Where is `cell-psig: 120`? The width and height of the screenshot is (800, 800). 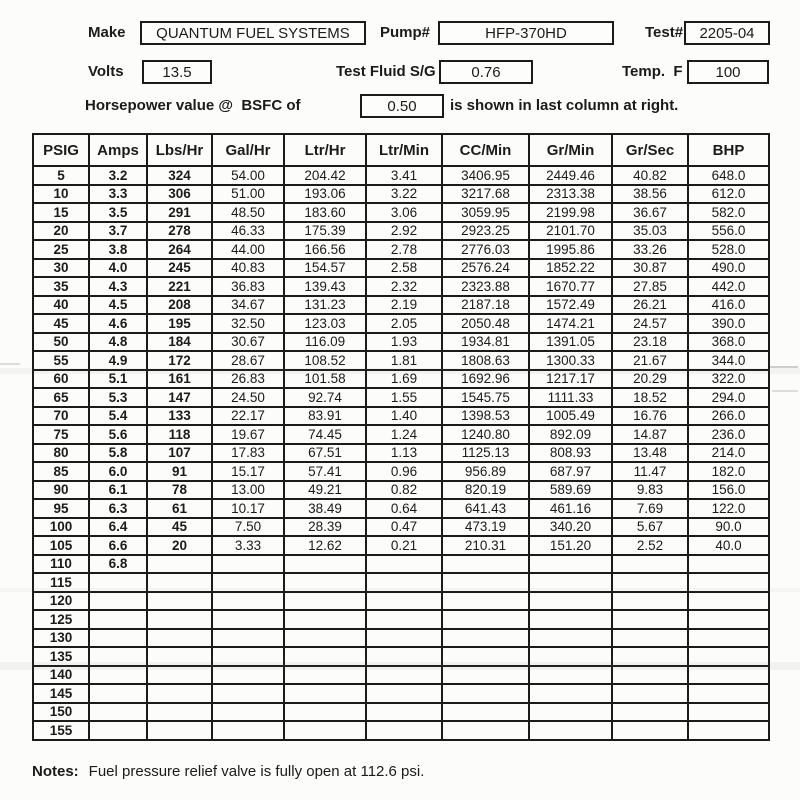
cell-psig: 120 is located at coordinates (61, 600).